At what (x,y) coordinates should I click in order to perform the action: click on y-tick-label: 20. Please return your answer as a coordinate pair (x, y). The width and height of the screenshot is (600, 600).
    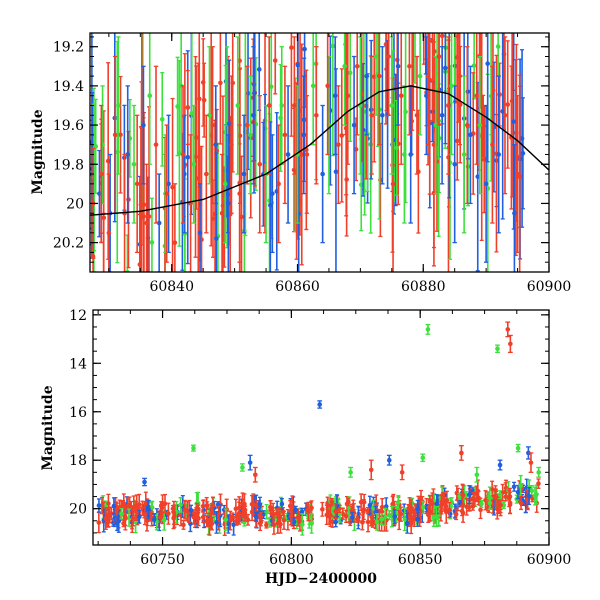
    Looking at the image, I should click on (78, 510).